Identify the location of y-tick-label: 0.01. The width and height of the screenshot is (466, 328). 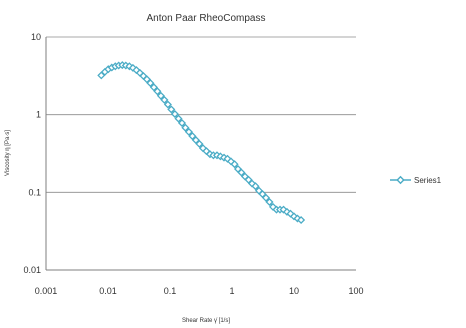
(32, 270).